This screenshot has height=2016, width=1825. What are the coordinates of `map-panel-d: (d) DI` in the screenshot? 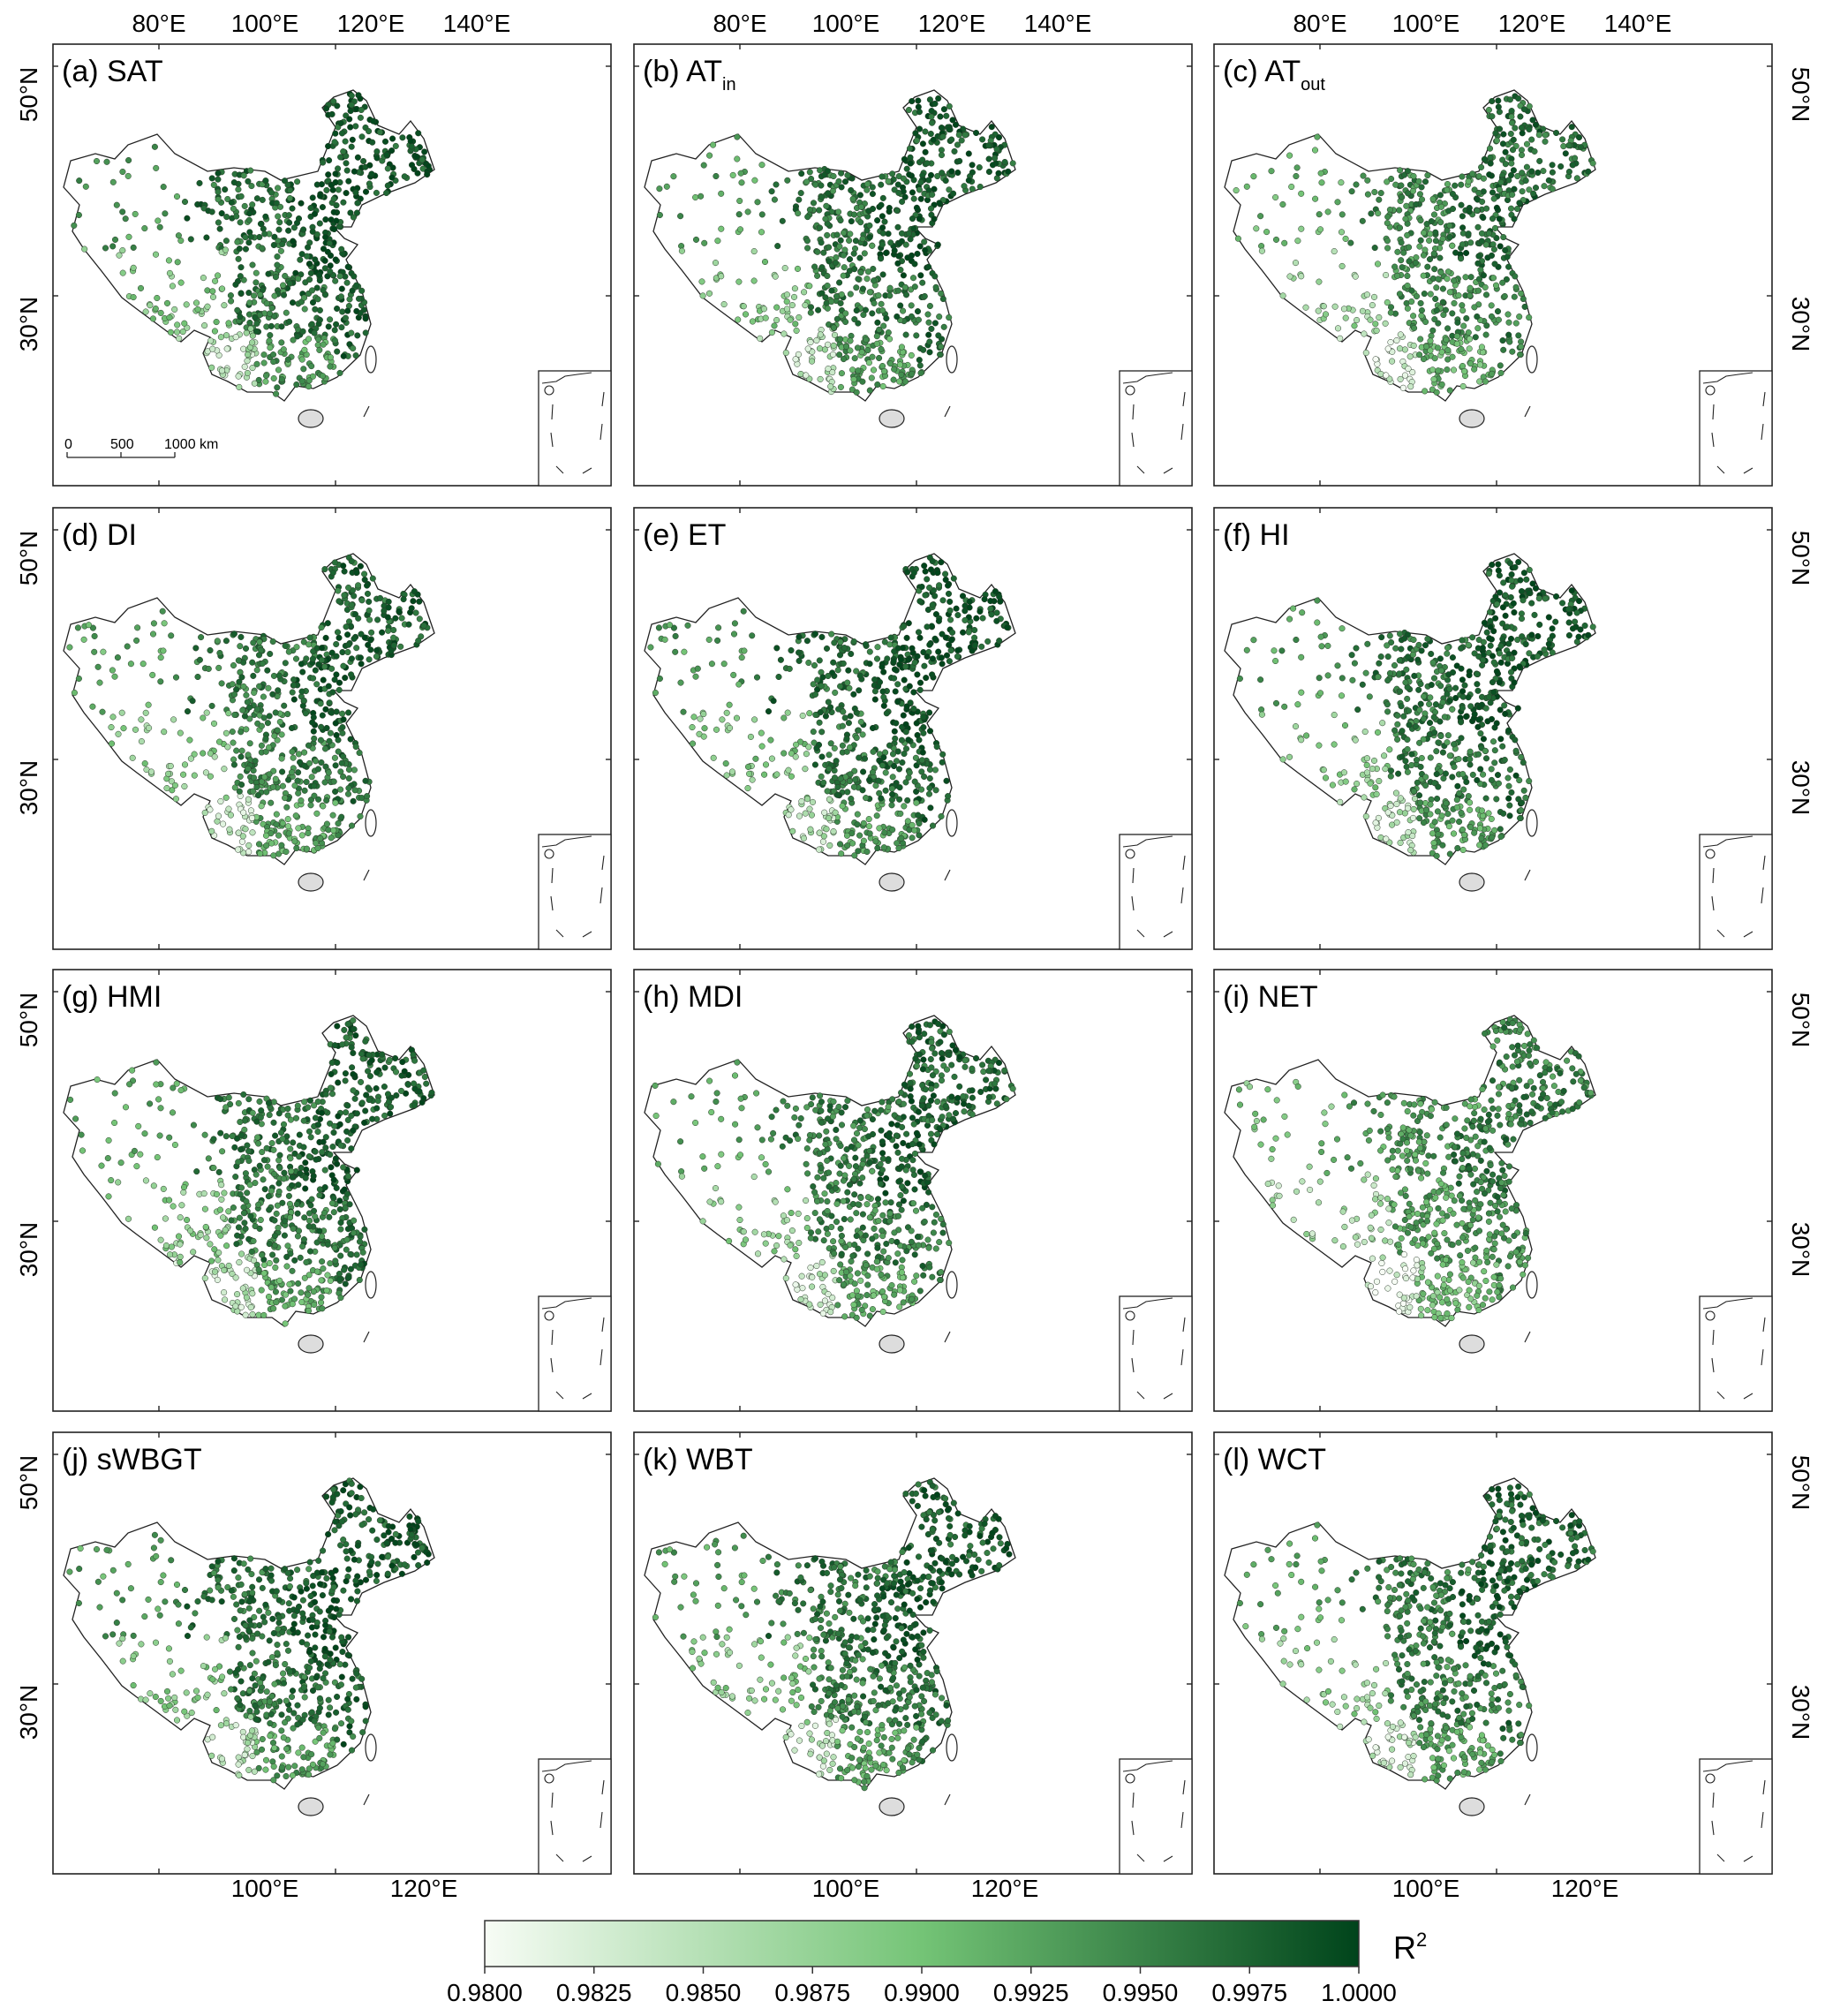 It's located at (332, 728).